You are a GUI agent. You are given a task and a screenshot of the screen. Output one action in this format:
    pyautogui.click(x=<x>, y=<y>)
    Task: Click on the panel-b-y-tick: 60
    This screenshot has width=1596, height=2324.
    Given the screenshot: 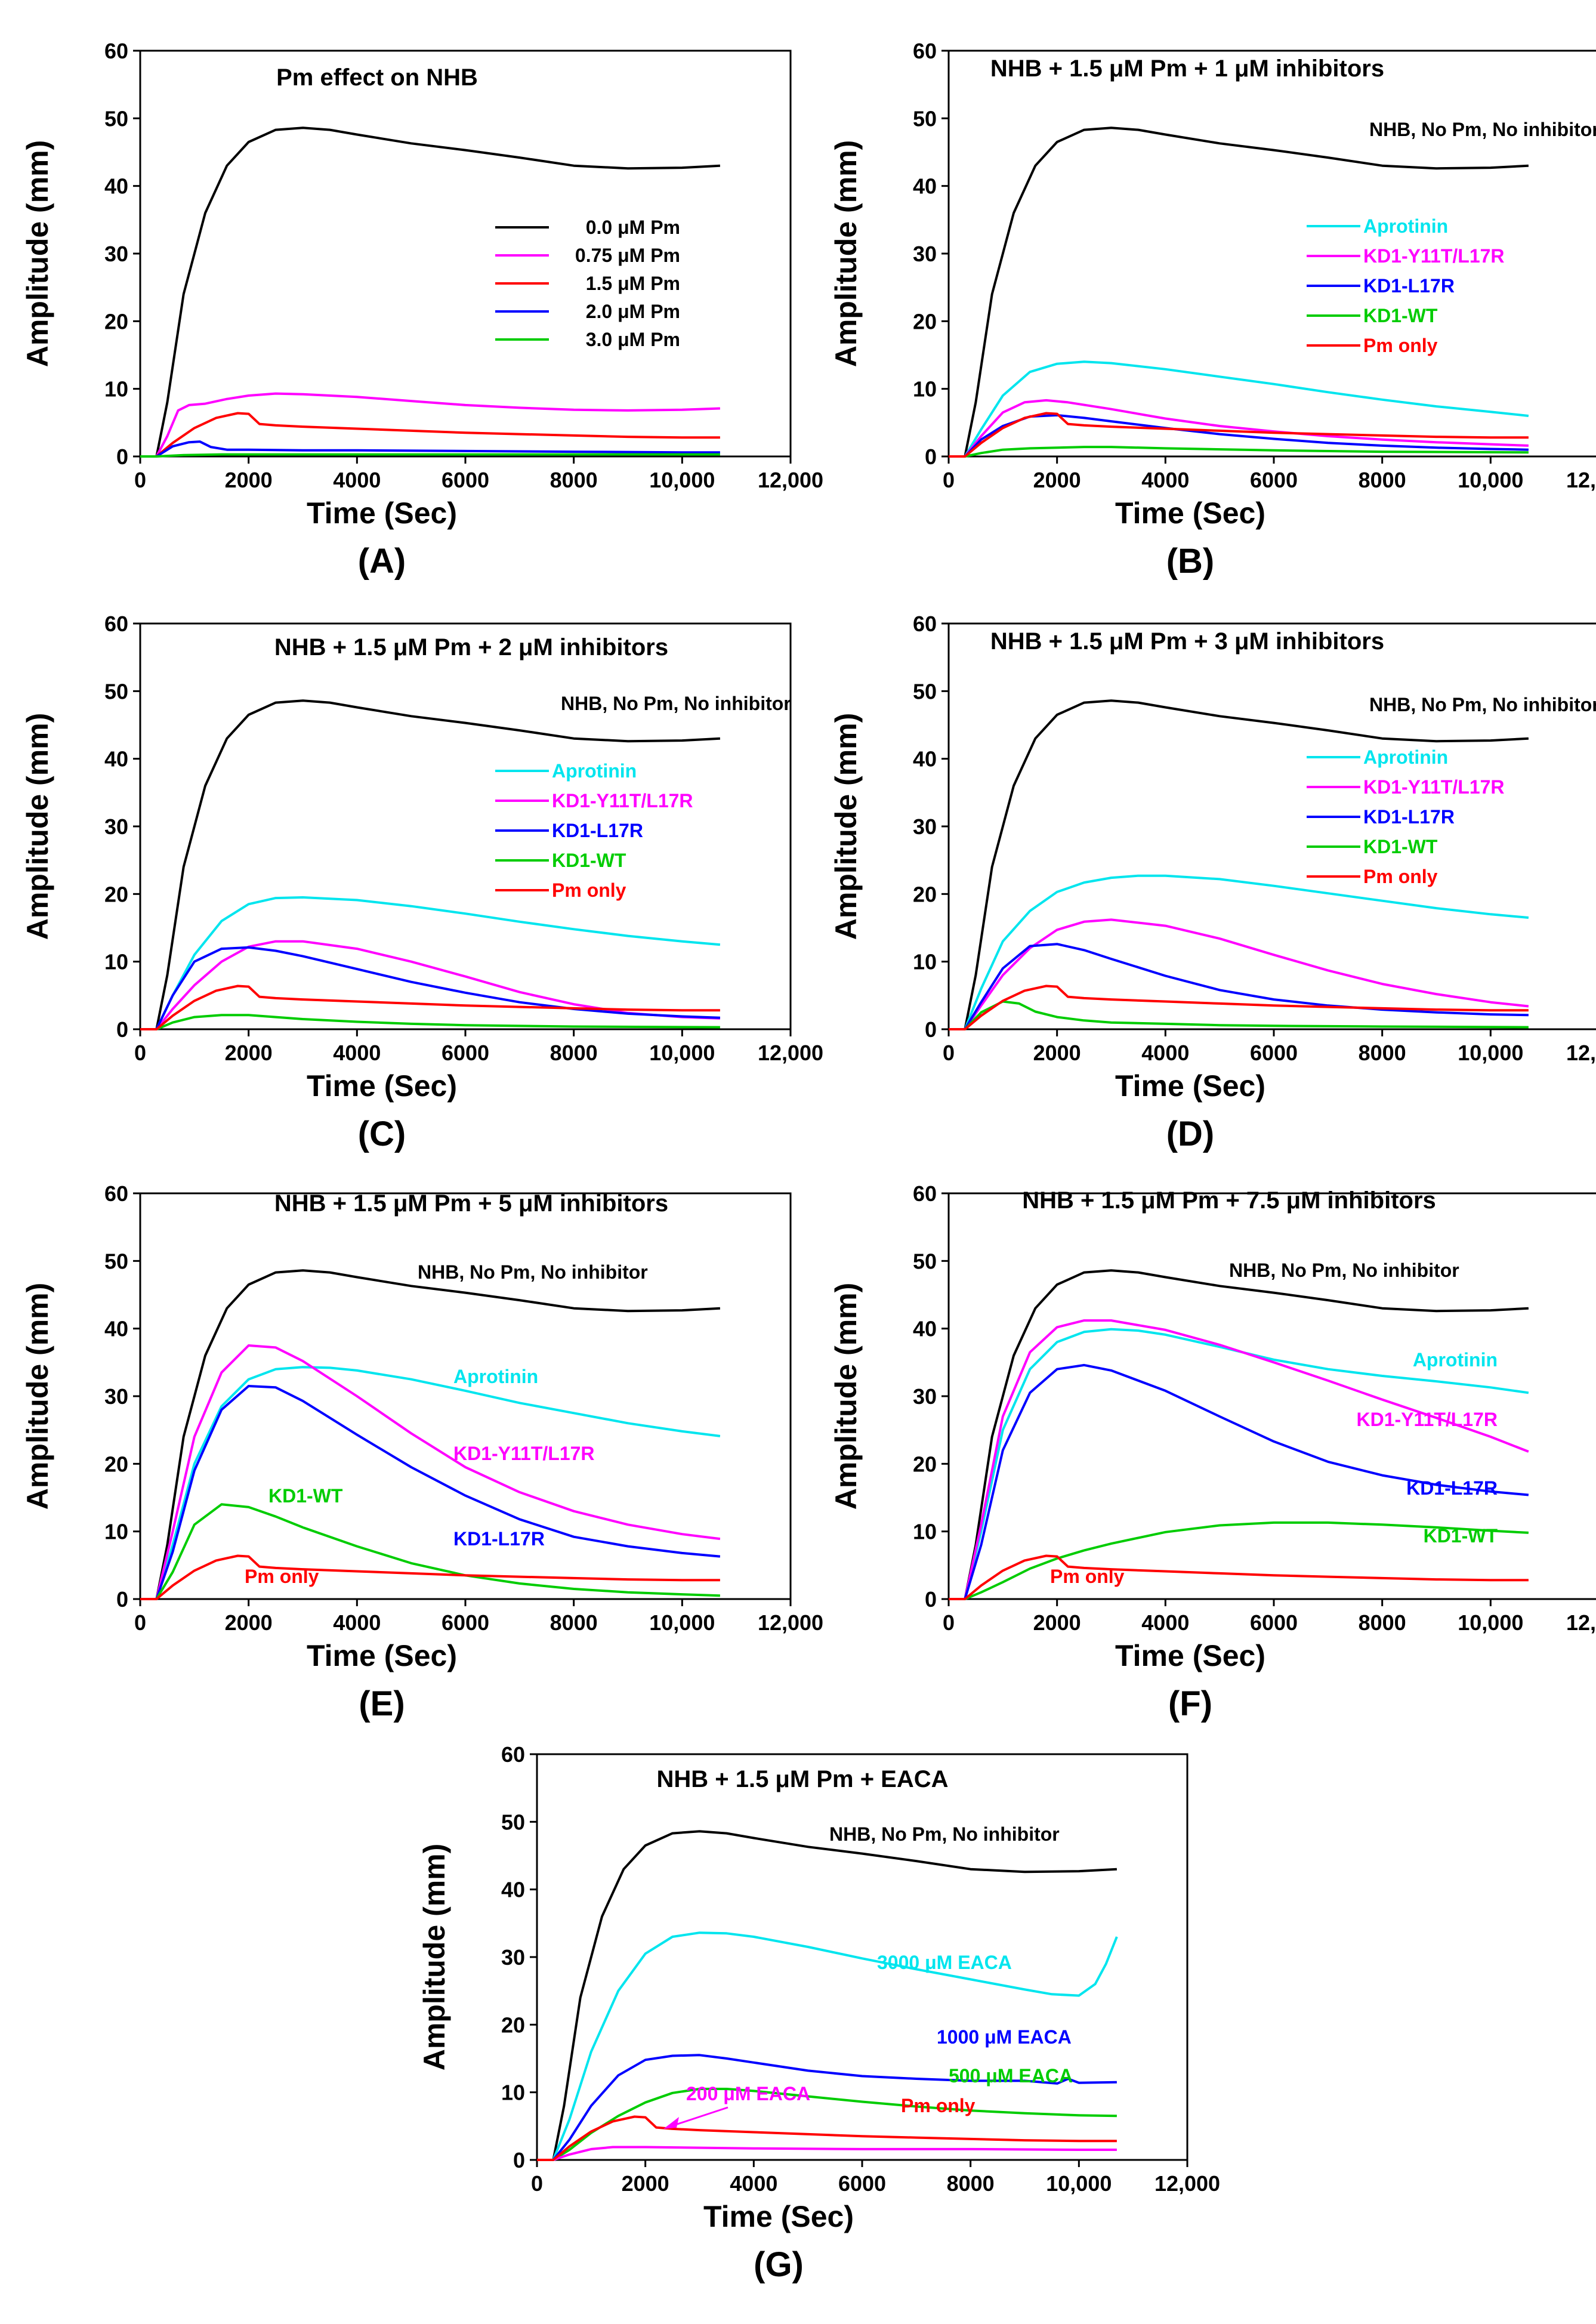 What is the action you would take?
    pyautogui.click(x=931, y=51)
    